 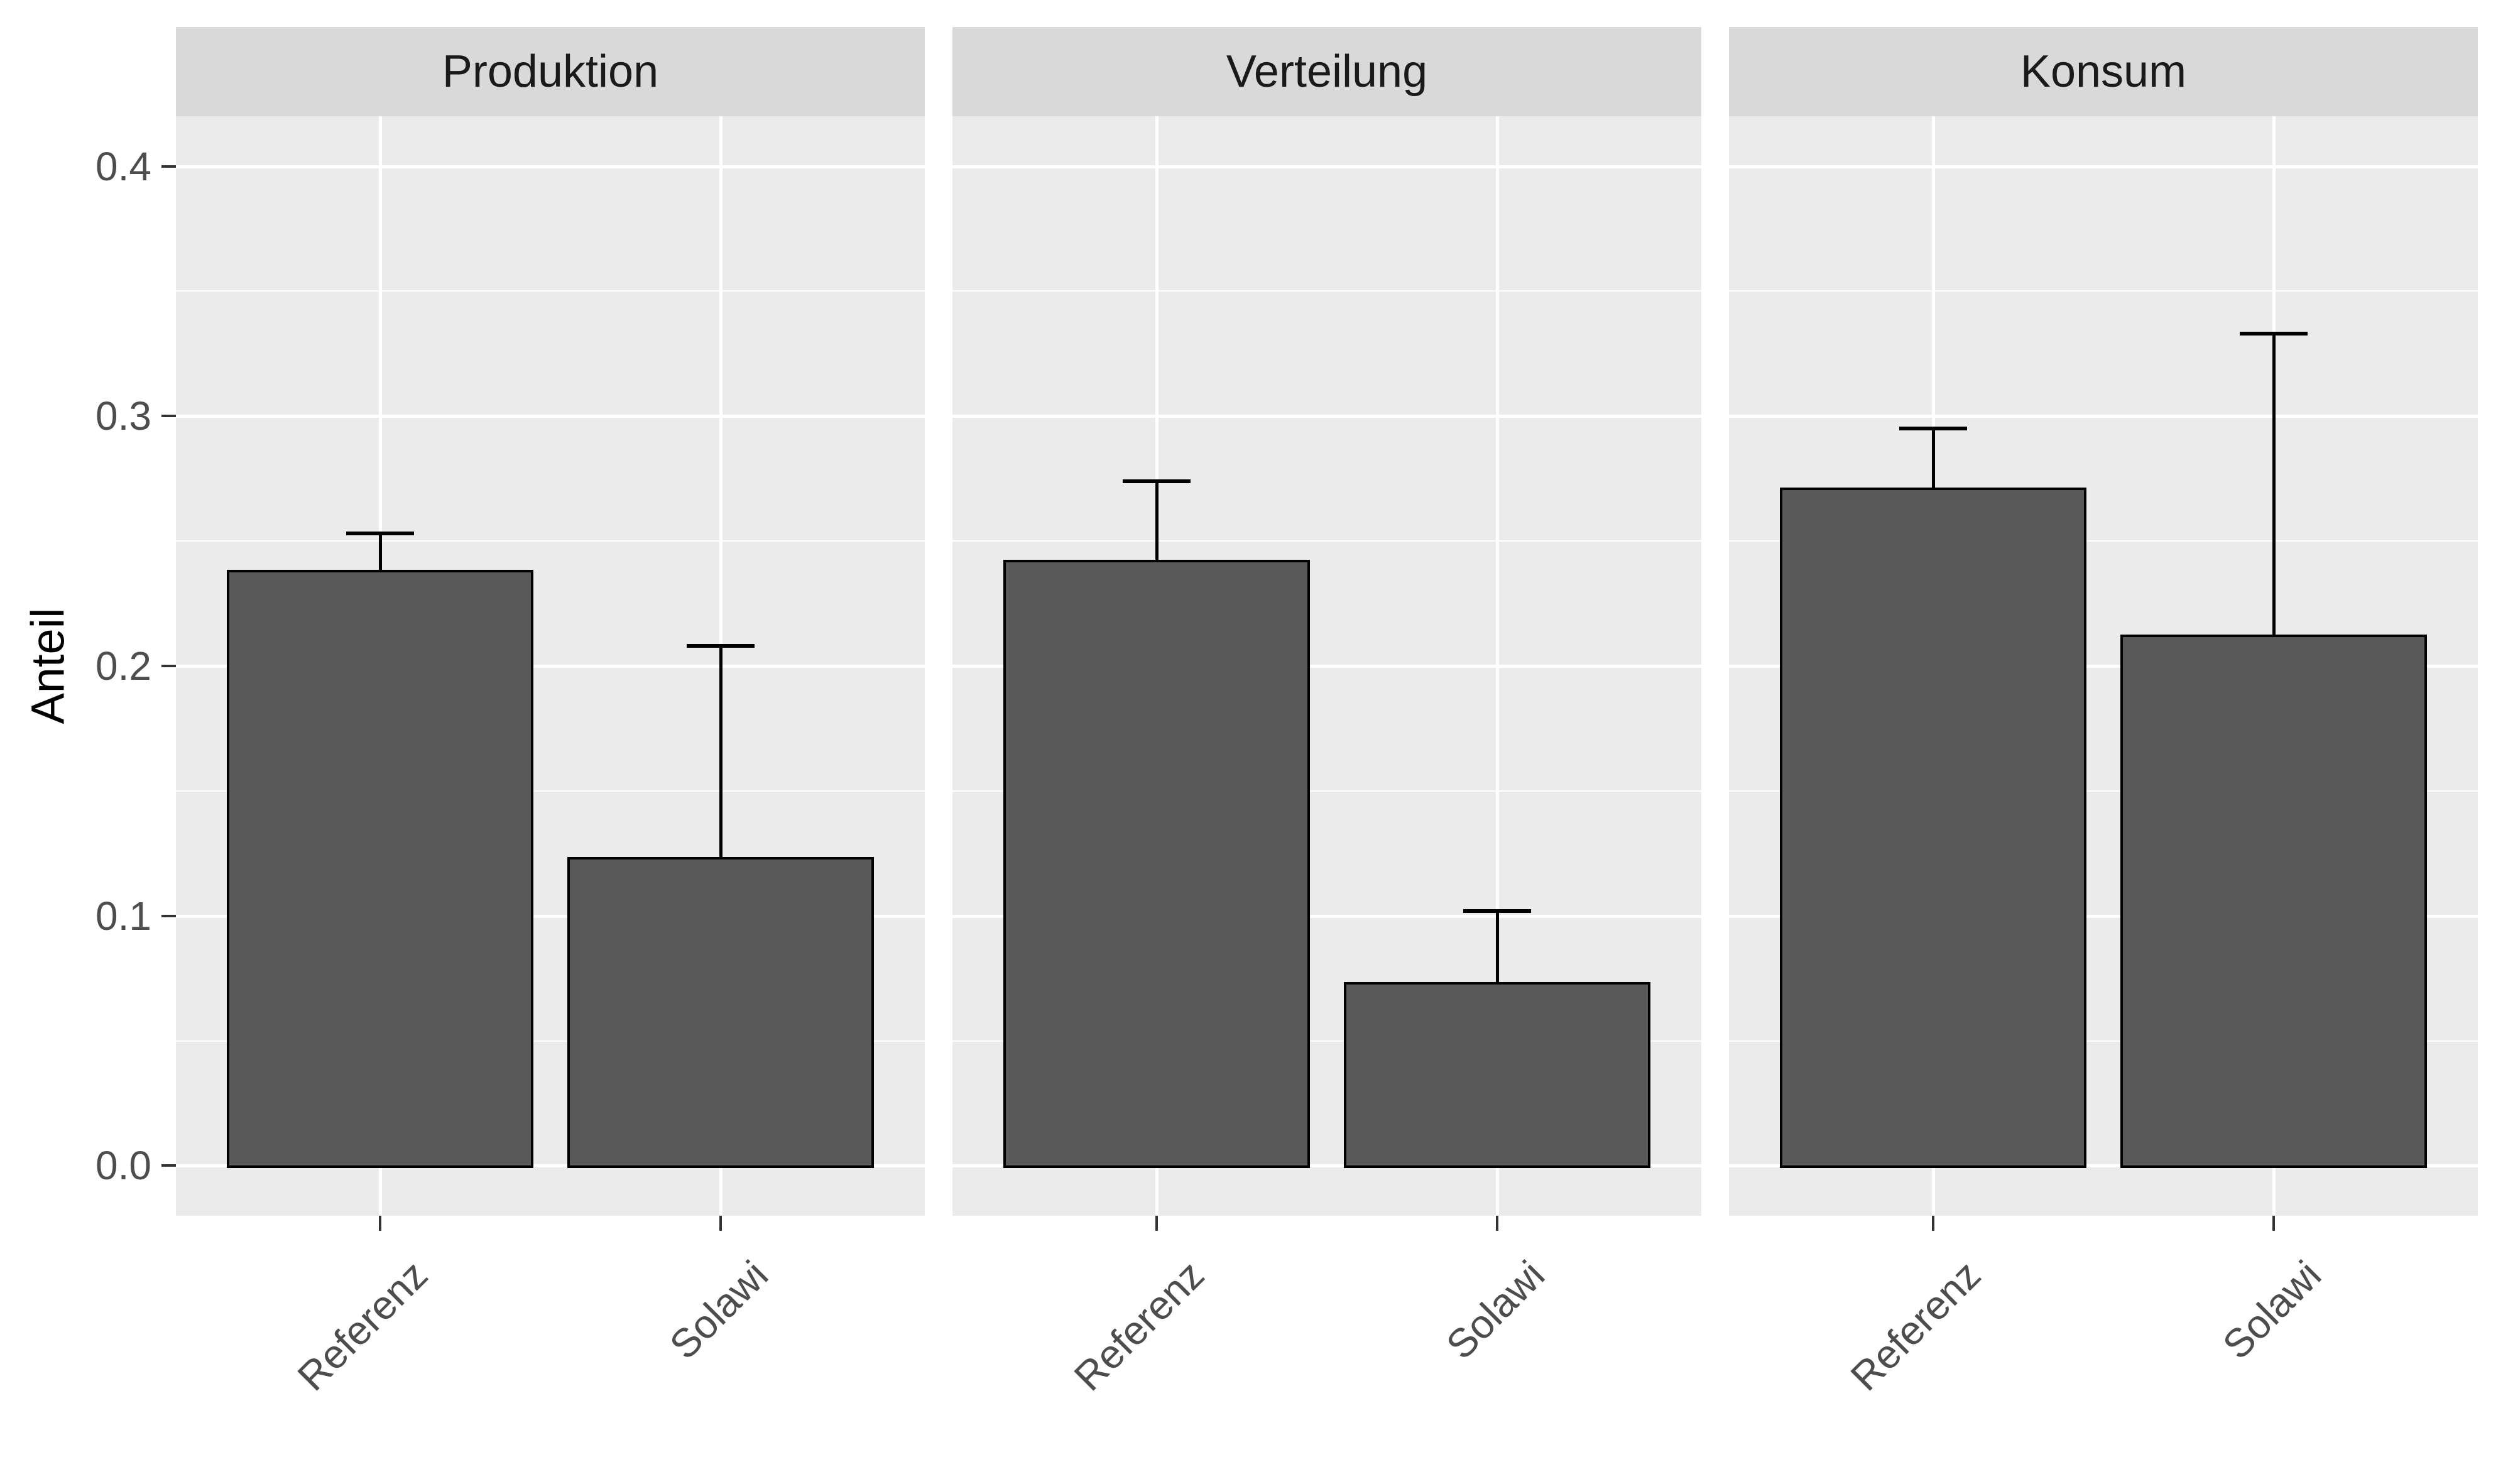 What do you see at coordinates (123, 666) in the screenshot?
I see `y-tick-label-0.2: 0.2` at bounding box center [123, 666].